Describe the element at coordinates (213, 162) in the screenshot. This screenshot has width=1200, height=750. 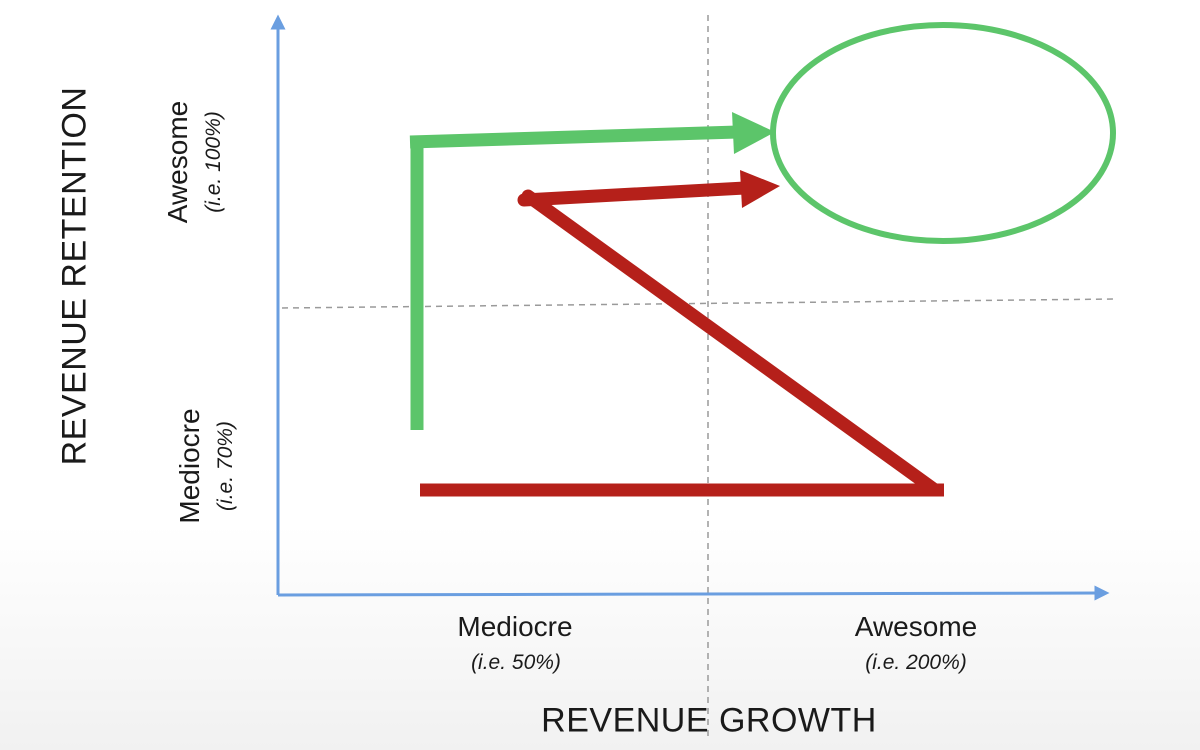
I see `y-tick-awesome-sub: (i.e. 100%)` at that location.